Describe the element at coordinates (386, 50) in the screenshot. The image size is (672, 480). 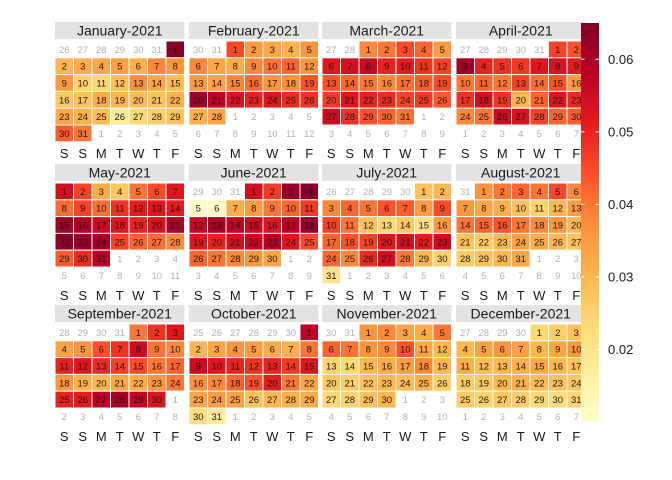
I see `day-number: 2` at that location.